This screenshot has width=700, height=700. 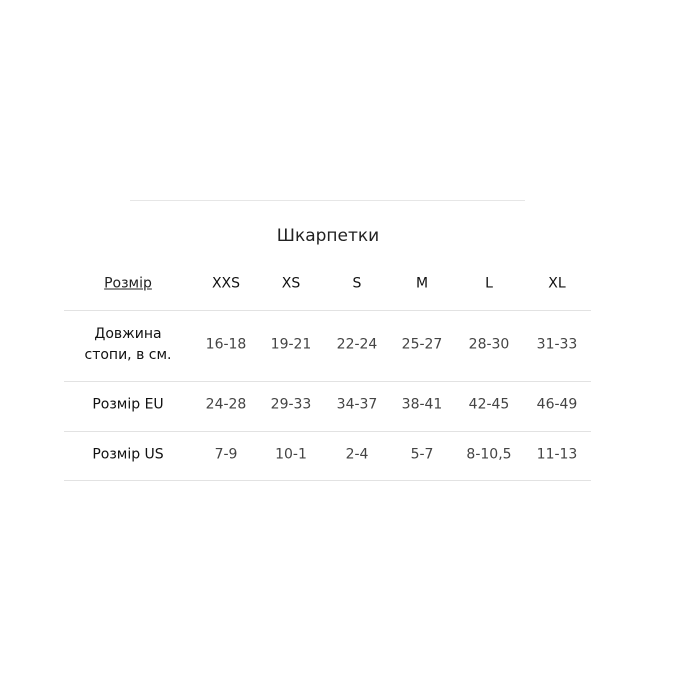 I want to click on table-cell: 38-41, so click(x=422, y=404).